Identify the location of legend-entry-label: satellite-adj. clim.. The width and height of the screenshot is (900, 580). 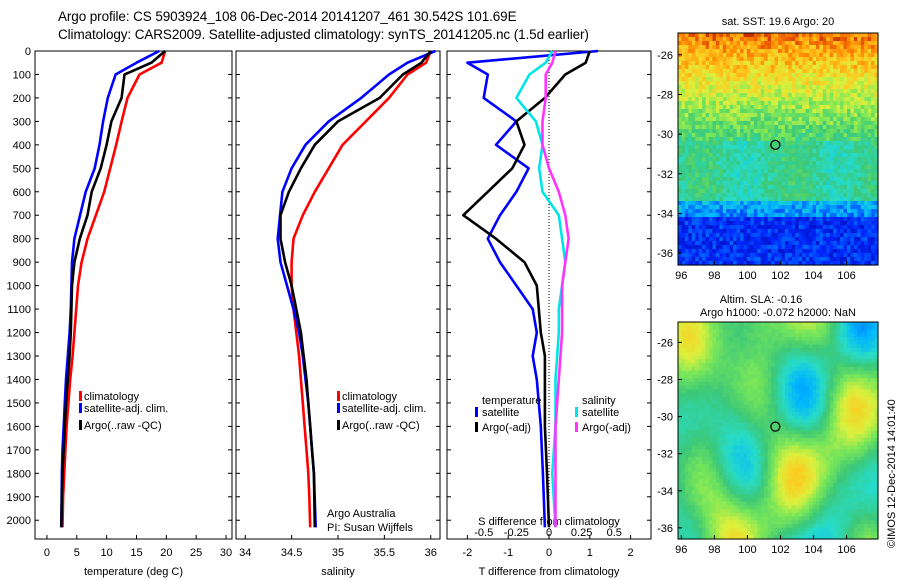
(384, 409).